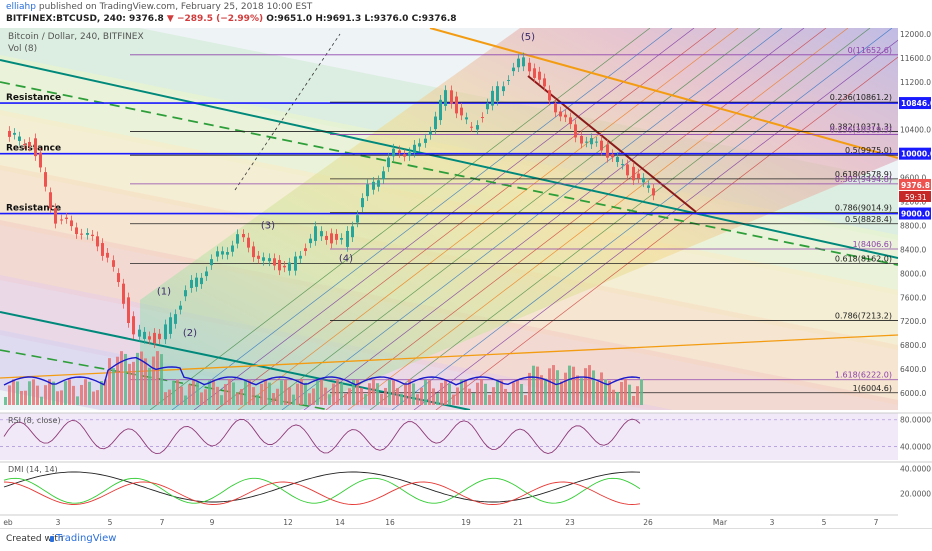 This screenshot has height=551, width=932. What do you see at coordinates (8, 522) in the screenshot?
I see `time-tick-label: eb` at bounding box center [8, 522].